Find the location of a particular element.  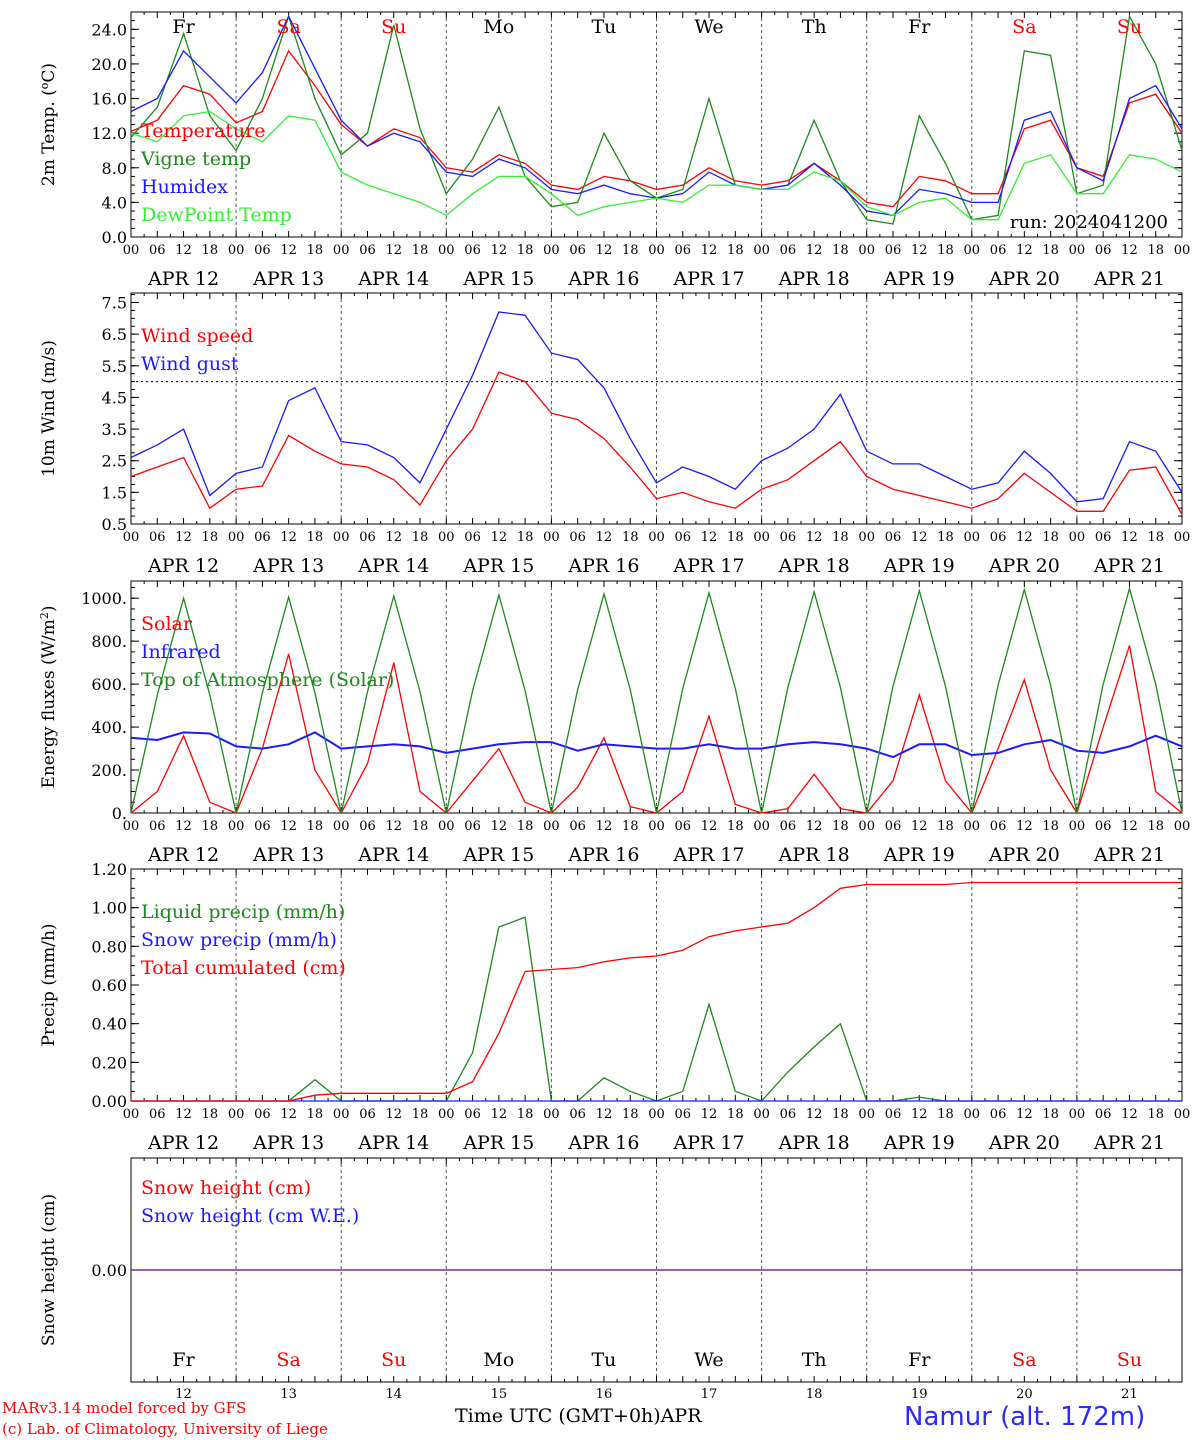

series-line-total-cumulated-cm- is located at coordinates (656, 991).